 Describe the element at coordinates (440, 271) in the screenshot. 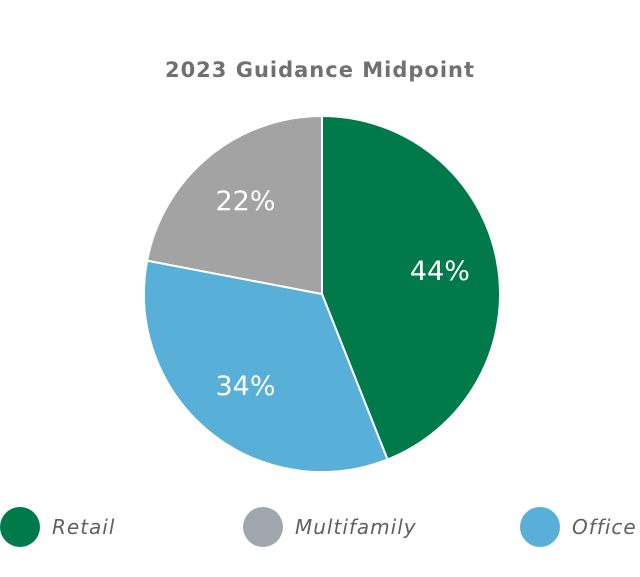

I see `slice-label-retail: 44%` at that location.